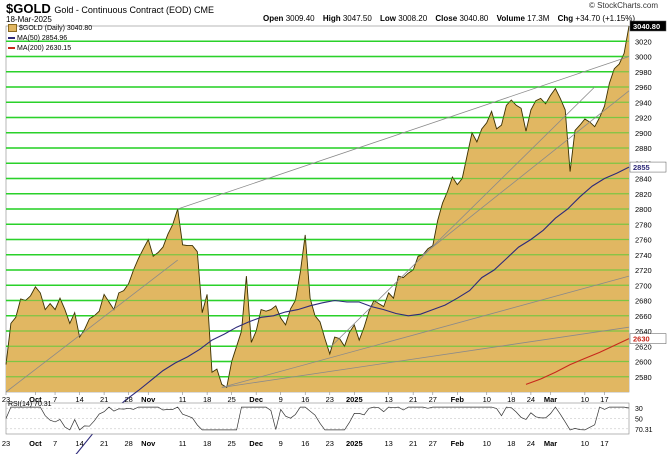 This screenshot has height=454, width=670. Describe the element at coordinates (183, 443) in the screenshot. I see `rsi-x-tick-label-7: 11` at that location.